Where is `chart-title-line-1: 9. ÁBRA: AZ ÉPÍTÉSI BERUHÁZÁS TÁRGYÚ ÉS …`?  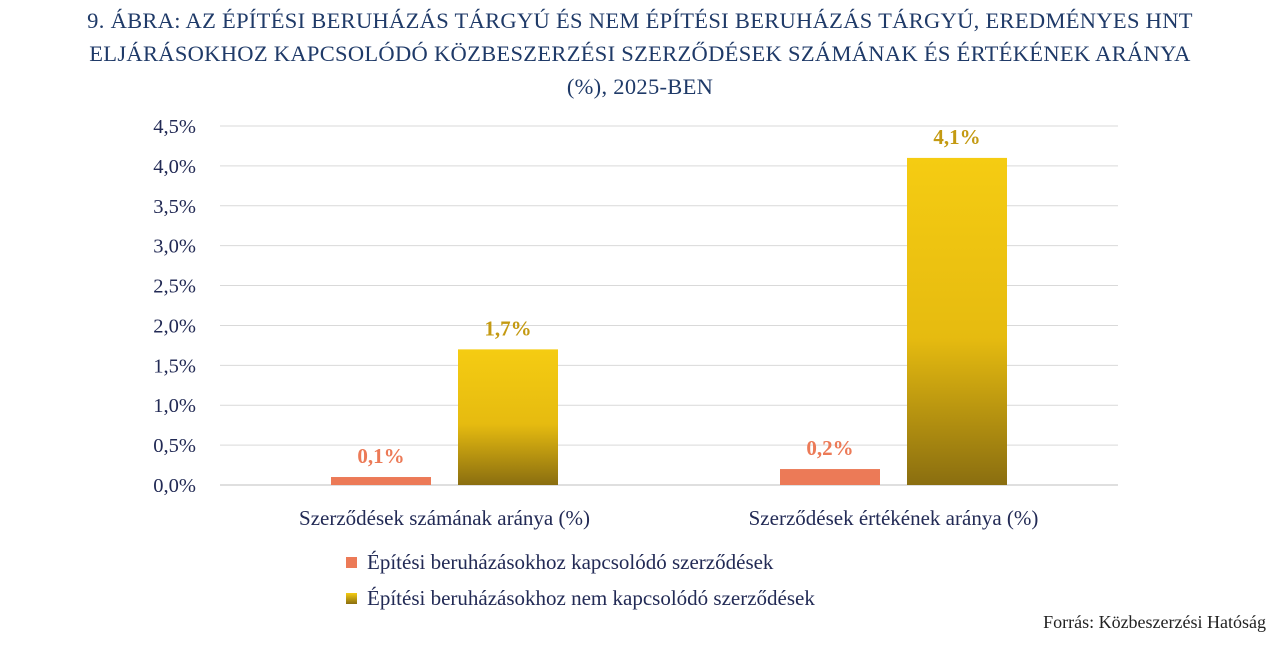
chart-title-line-1: 9. ÁBRA: AZ ÉPÍTÉSI BERUHÁZÁS TÁRGYÚ ÉS … is located at coordinates (640, 20).